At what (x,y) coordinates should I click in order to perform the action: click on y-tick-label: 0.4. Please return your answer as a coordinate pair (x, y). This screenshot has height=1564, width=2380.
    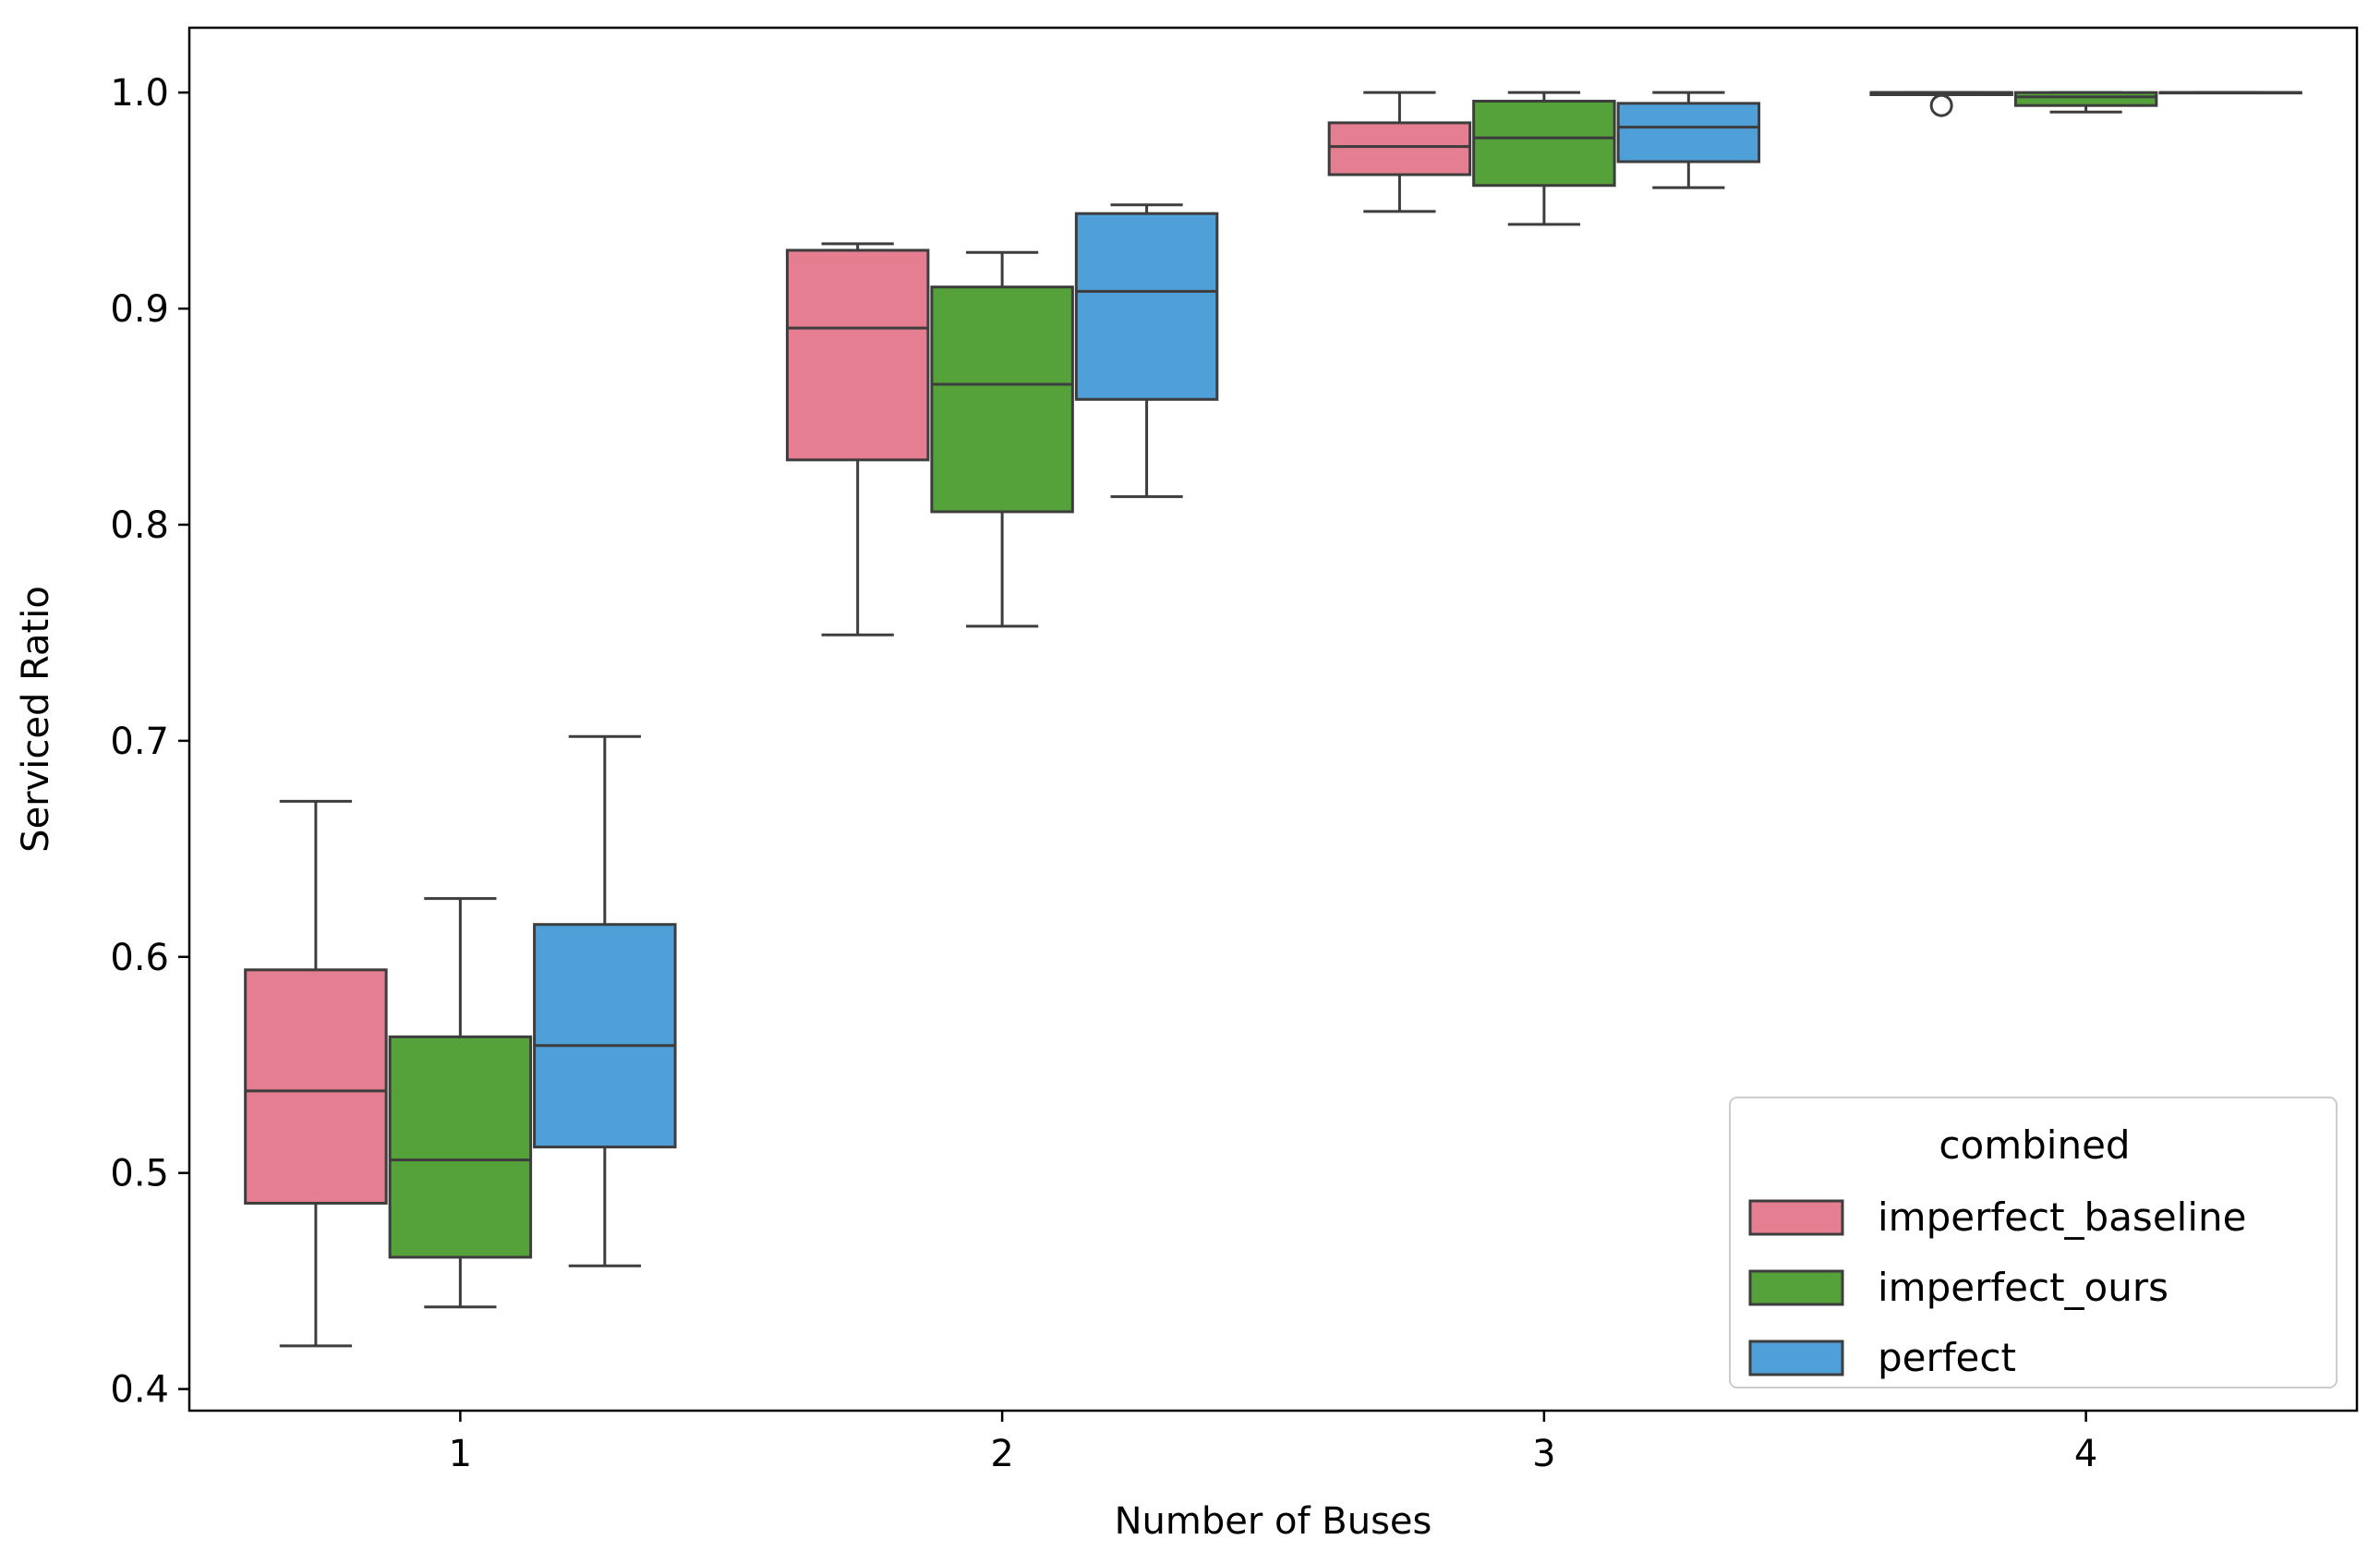
    Looking at the image, I should click on (139, 1390).